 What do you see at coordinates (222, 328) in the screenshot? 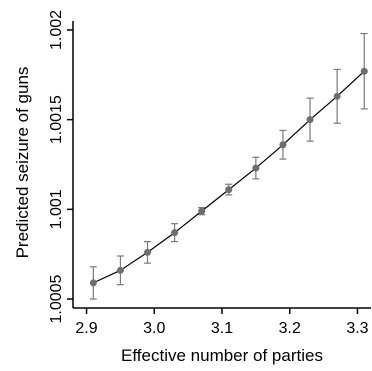
I see `x-tick-label: 3.1` at bounding box center [222, 328].